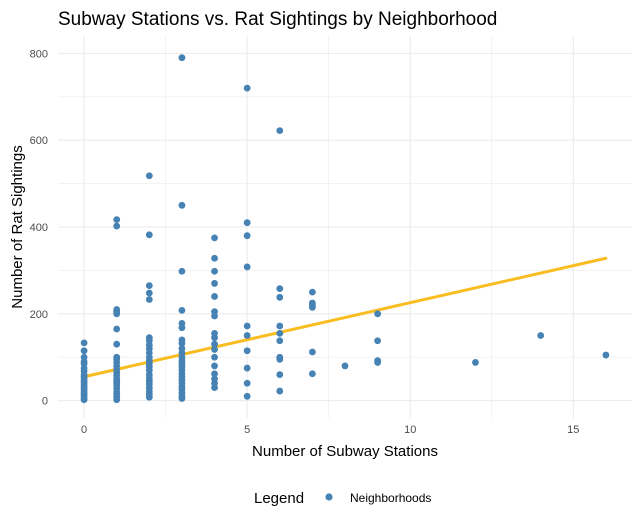 Image resolution: width=642 pixels, height=525 pixels. What do you see at coordinates (390, 498) in the screenshot?
I see `legend-label-neighborhoods: Neighborhoods` at bounding box center [390, 498].